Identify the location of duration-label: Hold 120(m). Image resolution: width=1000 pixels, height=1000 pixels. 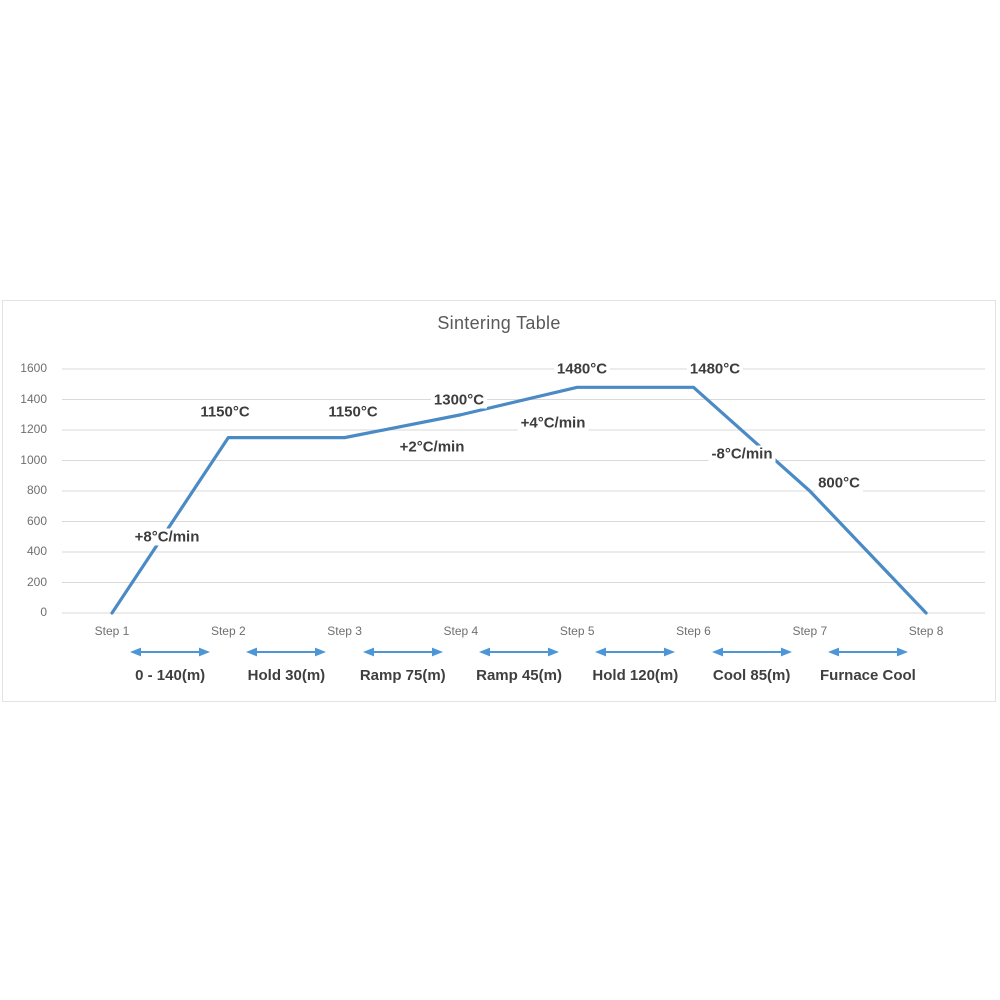
(635, 675).